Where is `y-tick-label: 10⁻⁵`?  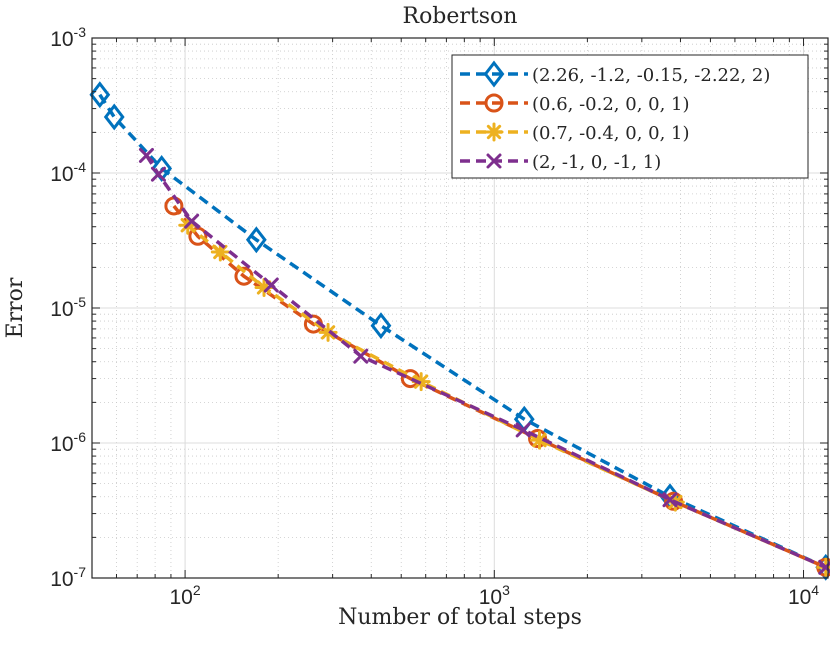 y-tick-label: 10⁻⁵ is located at coordinates (68, 307).